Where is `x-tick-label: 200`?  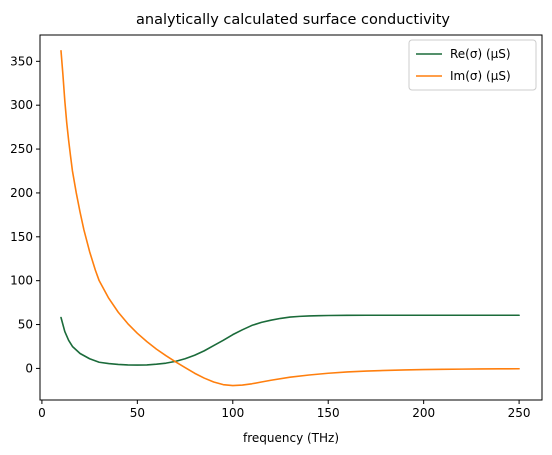 x-tick-label: 200 is located at coordinates (423, 413).